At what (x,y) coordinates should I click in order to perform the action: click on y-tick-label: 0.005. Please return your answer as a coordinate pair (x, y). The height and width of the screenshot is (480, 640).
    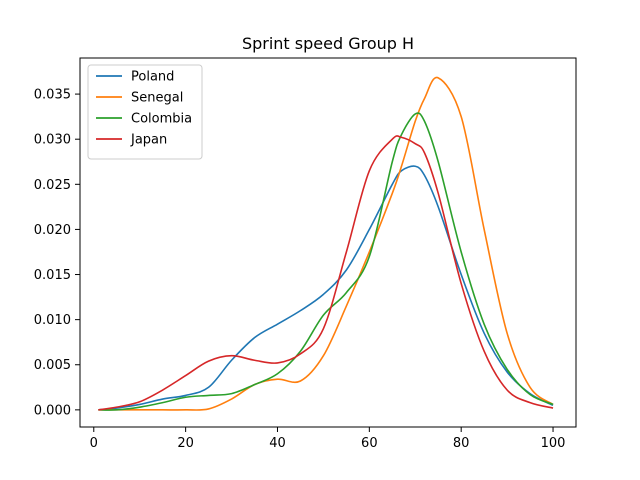
    Looking at the image, I should click on (52, 365).